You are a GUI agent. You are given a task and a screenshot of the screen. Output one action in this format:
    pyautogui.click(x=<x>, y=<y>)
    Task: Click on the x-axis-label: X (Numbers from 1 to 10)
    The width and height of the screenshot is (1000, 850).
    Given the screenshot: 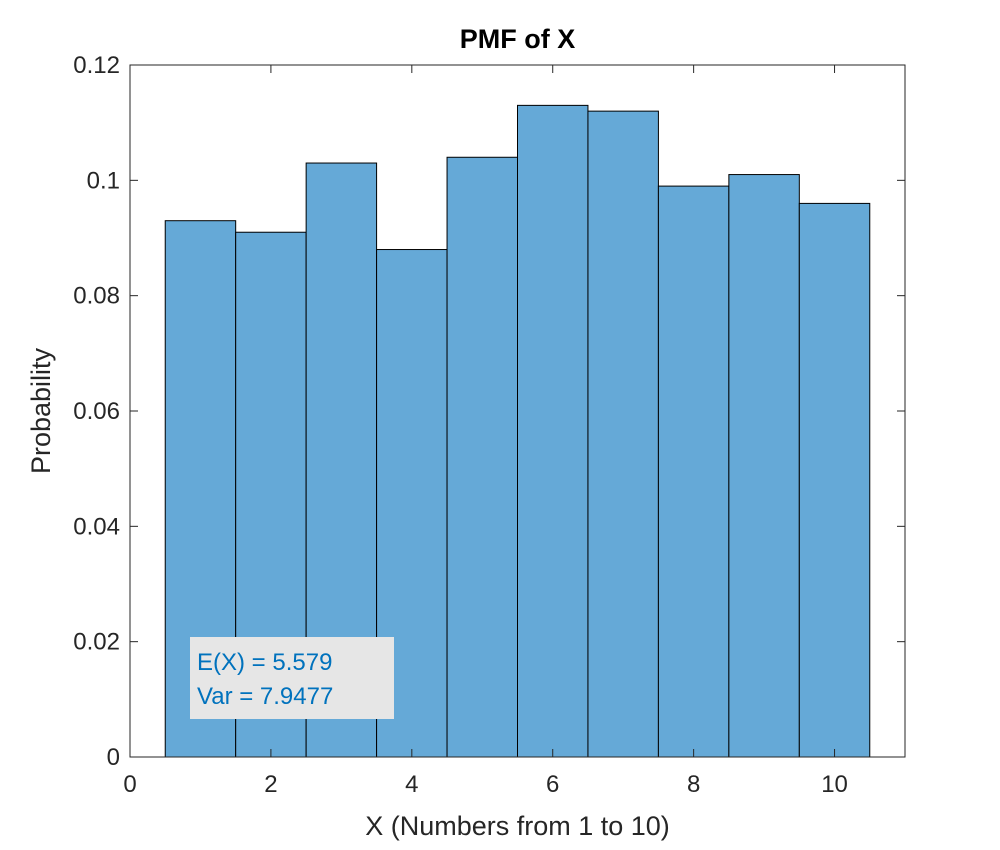 What is the action you would take?
    pyautogui.click(x=517, y=826)
    